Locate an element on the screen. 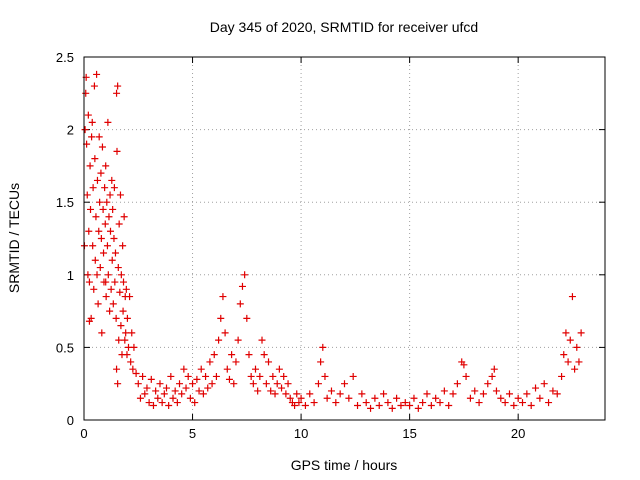 The width and height of the screenshot is (640, 480). y-tick-label: 1.5 is located at coordinates (65, 202).